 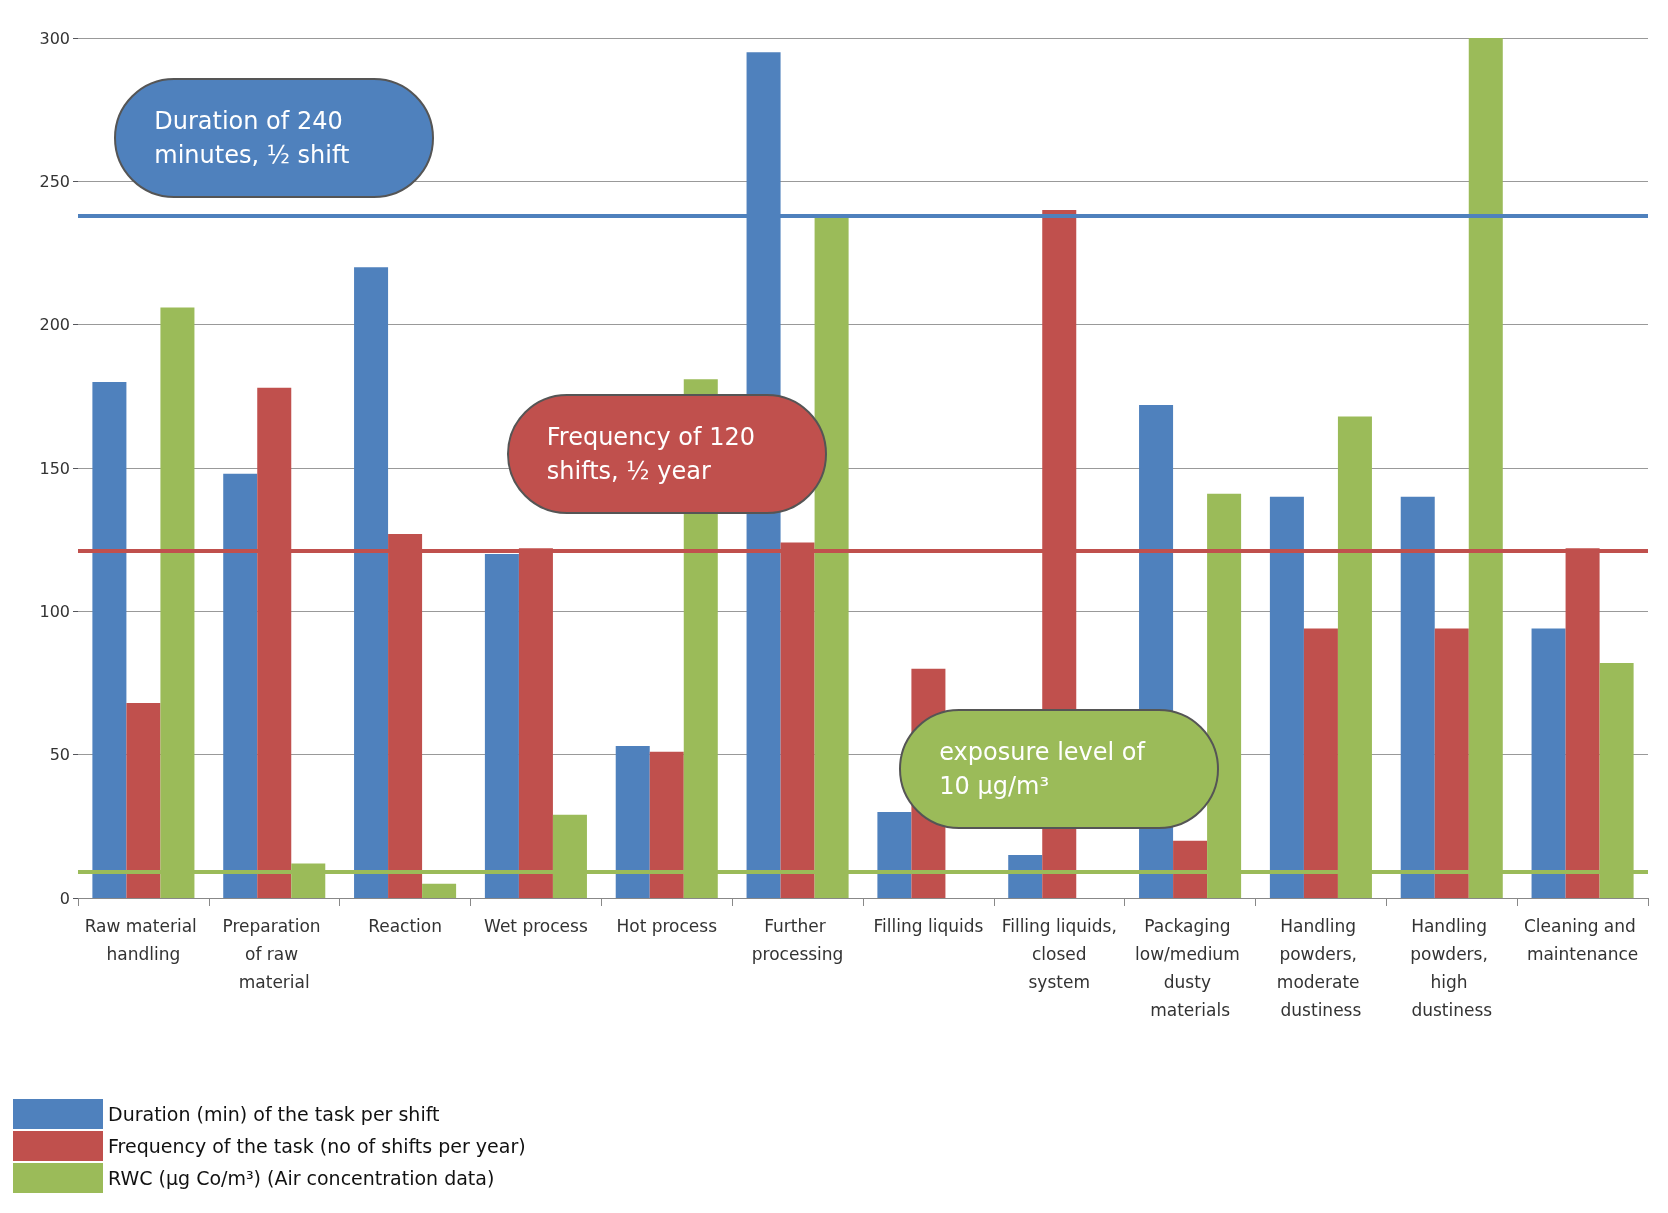 What do you see at coordinates (252, 139) in the screenshot?
I see `annotation: Duration of 240 minutes, ½ shift` at bounding box center [252, 139].